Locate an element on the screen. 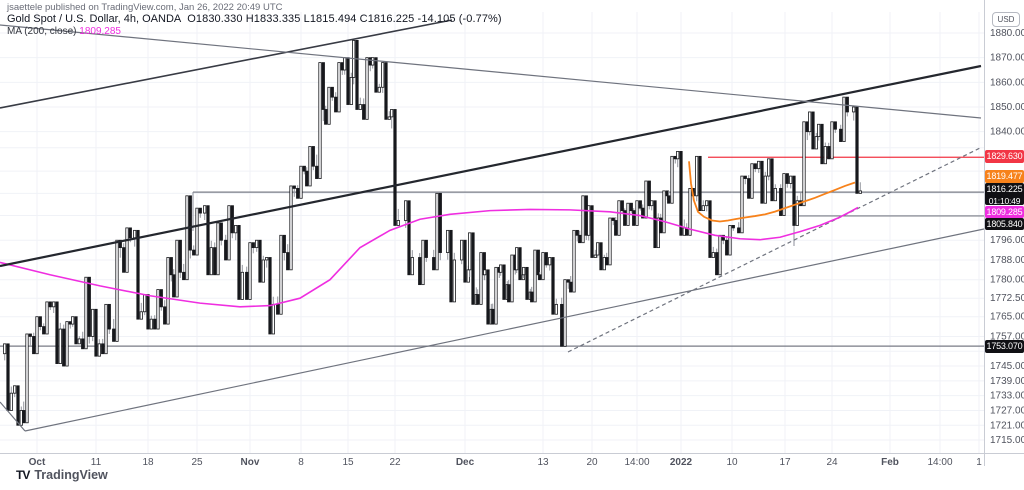  vwap-line is located at coordinates (772, 192).